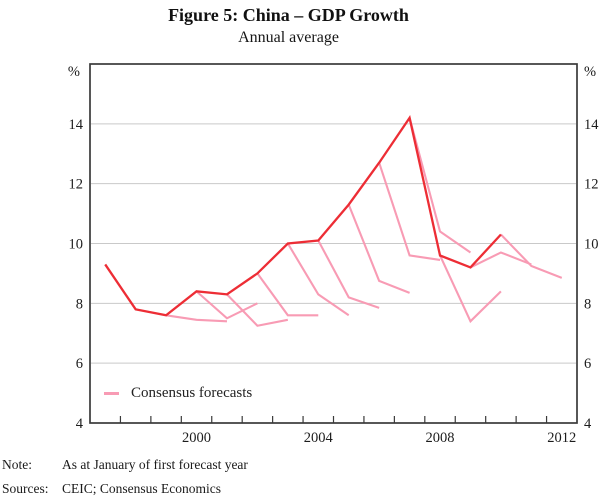  Describe the element at coordinates (74, 72) in the screenshot. I see `y-axis-unit-left: %` at that location.